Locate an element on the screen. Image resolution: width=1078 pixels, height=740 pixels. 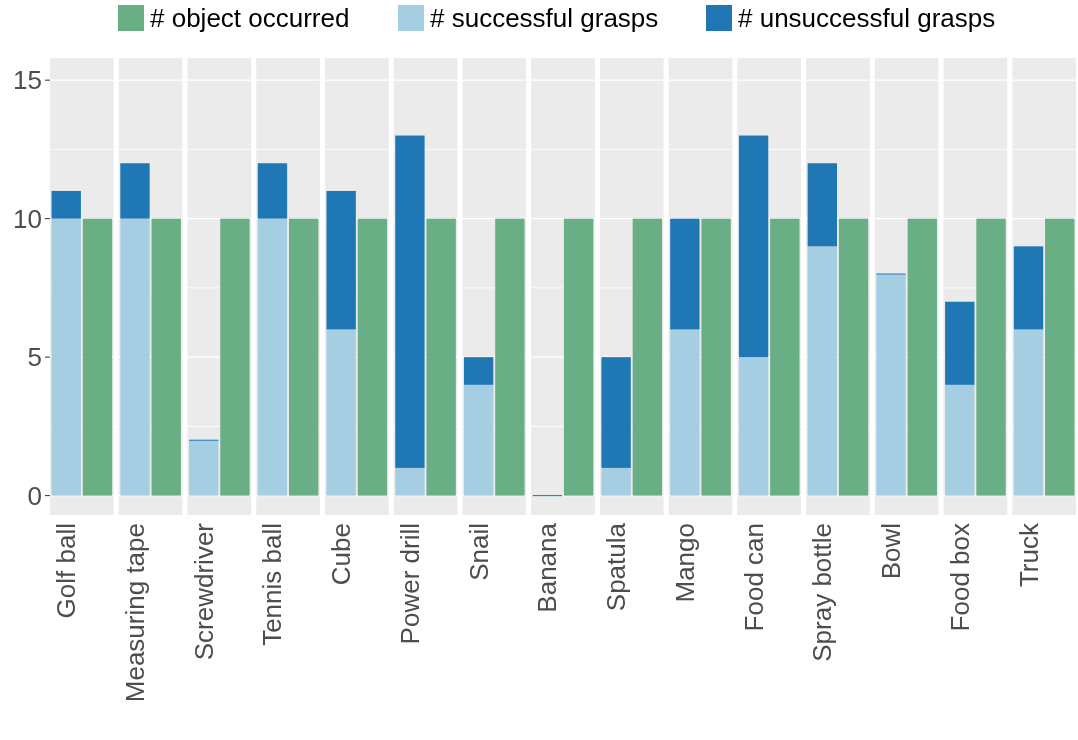
x-tick-label: Golf ball is located at coordinates (66, 571).